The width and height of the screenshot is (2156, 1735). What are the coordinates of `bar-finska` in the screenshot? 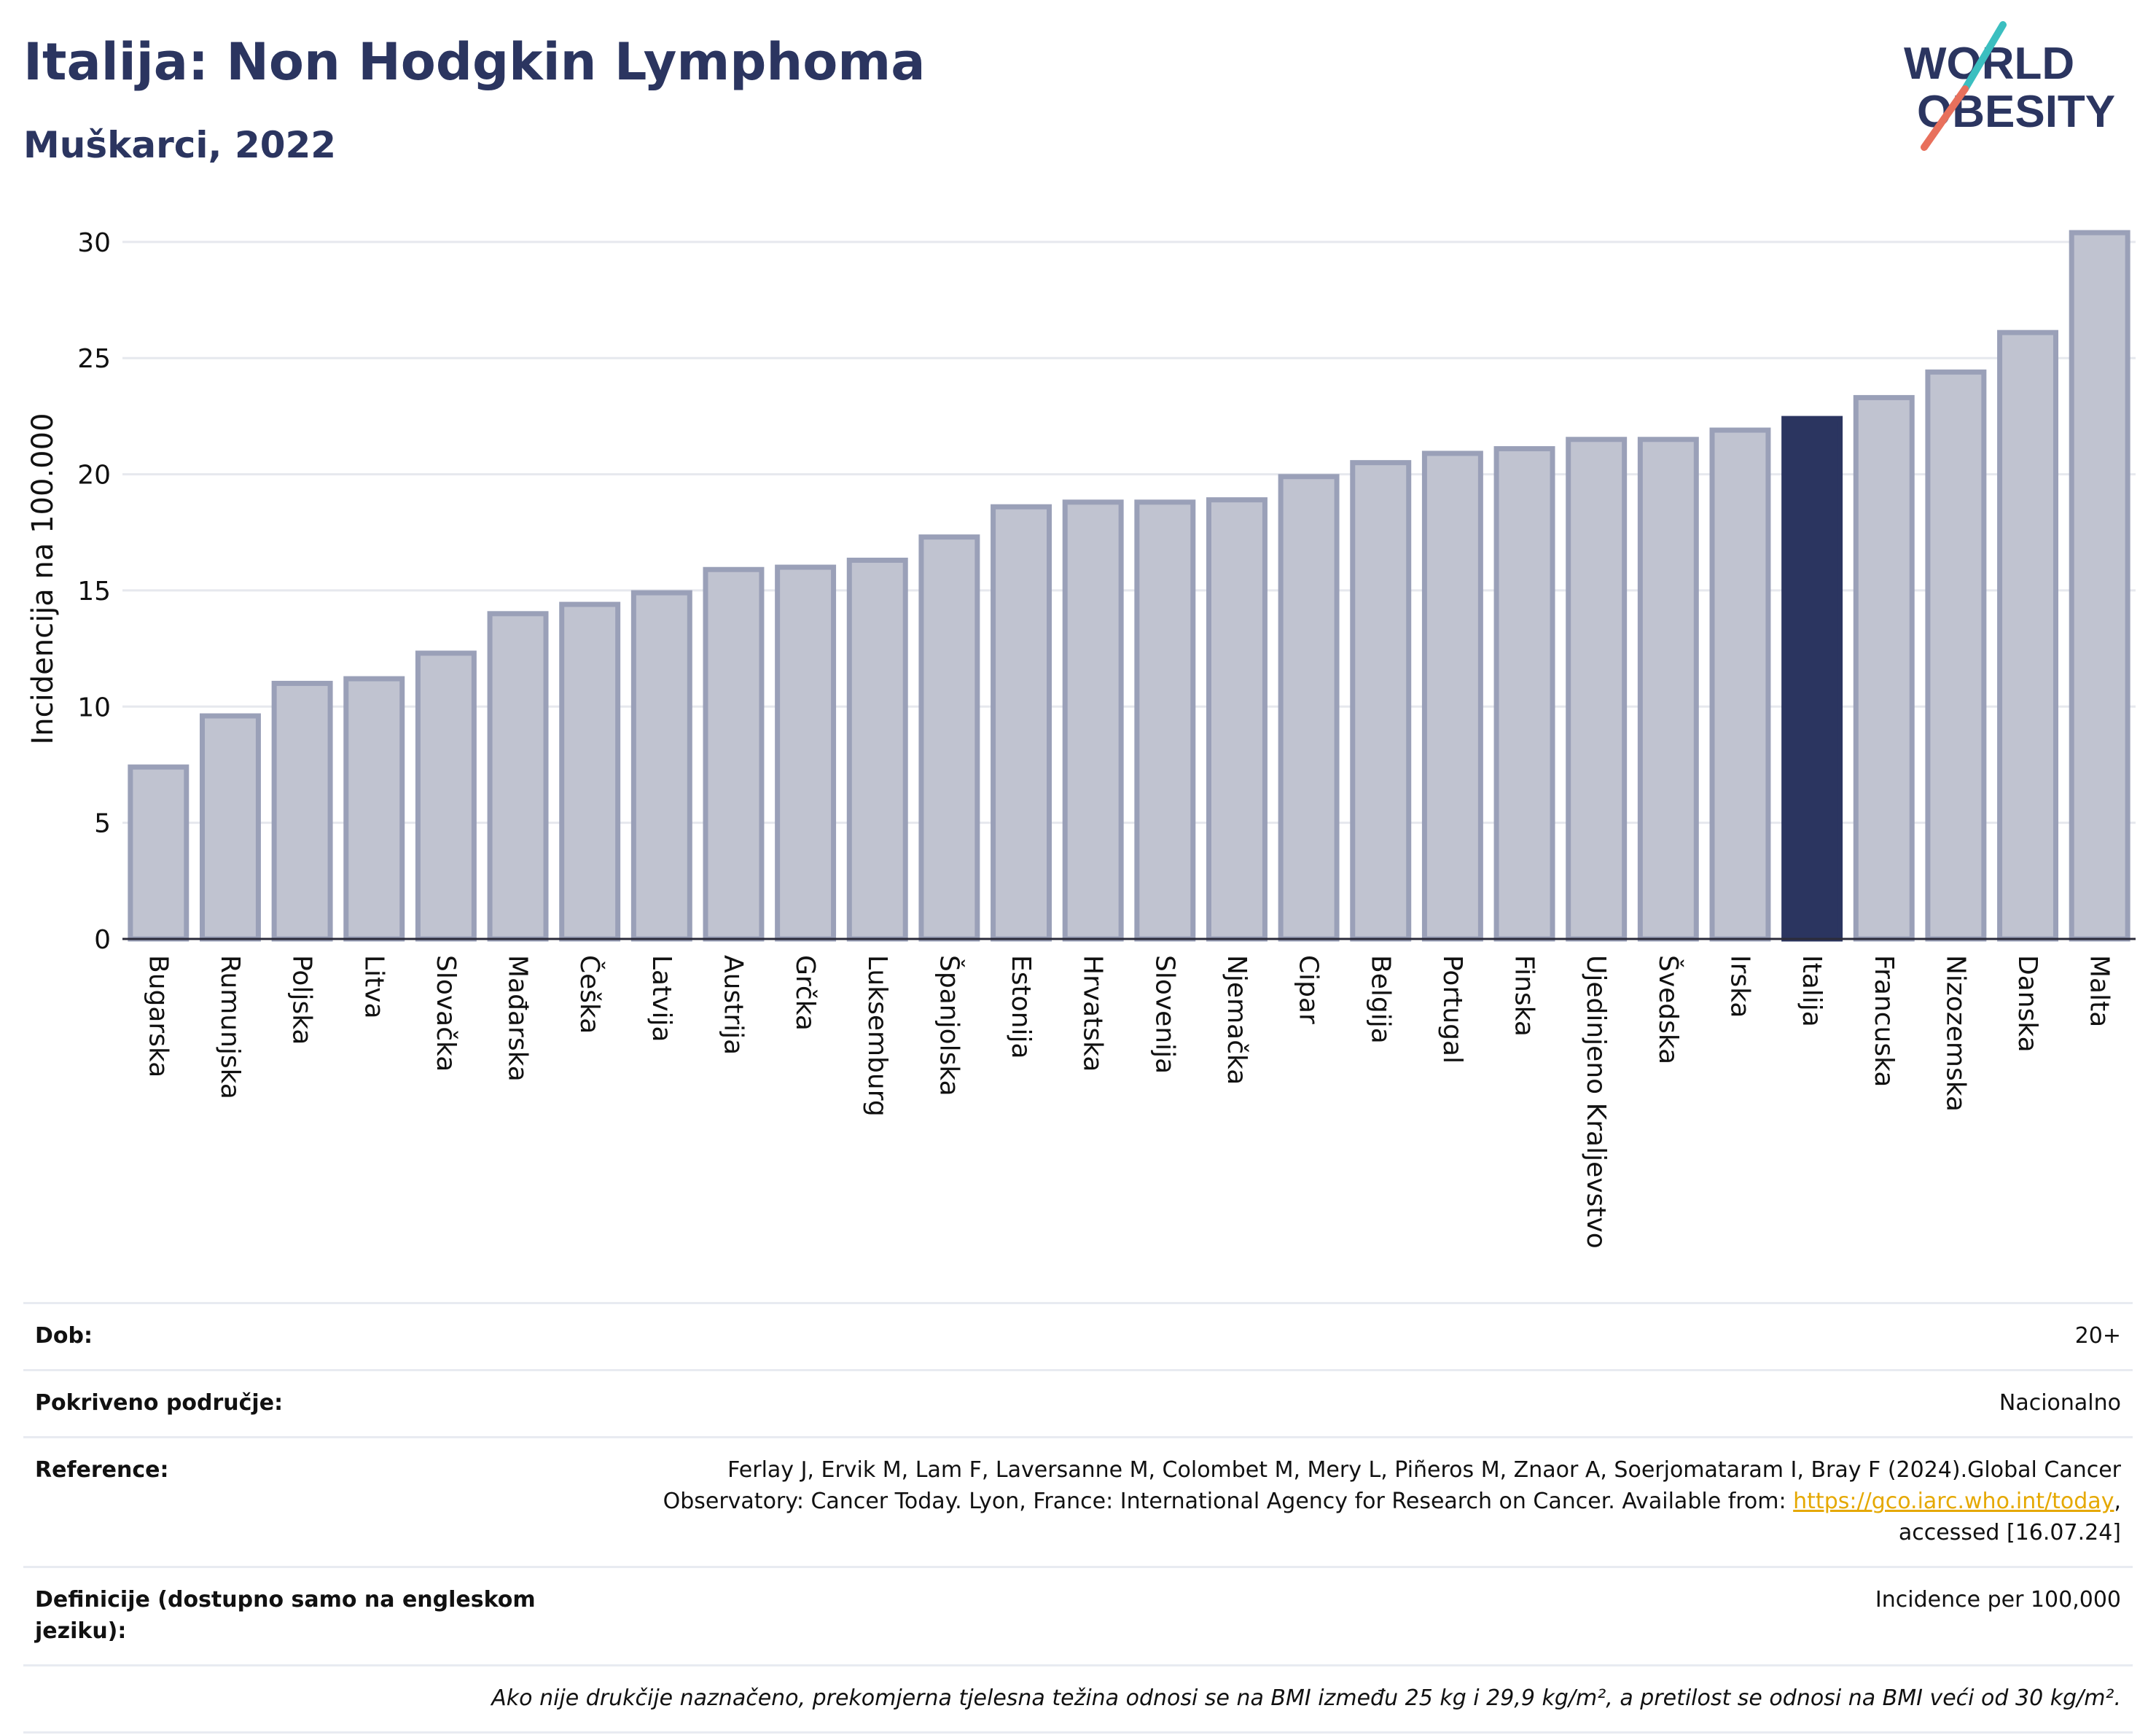 It's located at (1524, 694).